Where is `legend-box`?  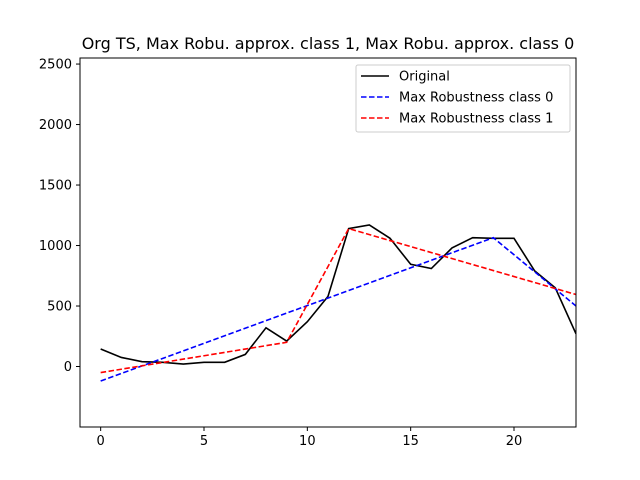
legend-box is located at coordinates (463, 98).